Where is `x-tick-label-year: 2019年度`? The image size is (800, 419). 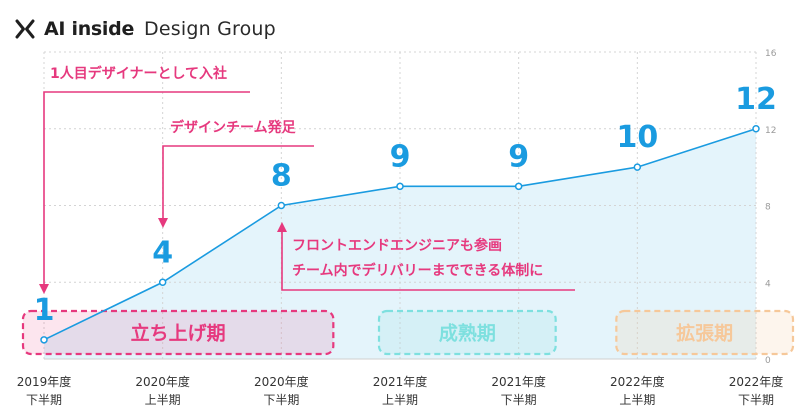 x-tick-label-year: 2019年度 is located at coordinates (44, 381).